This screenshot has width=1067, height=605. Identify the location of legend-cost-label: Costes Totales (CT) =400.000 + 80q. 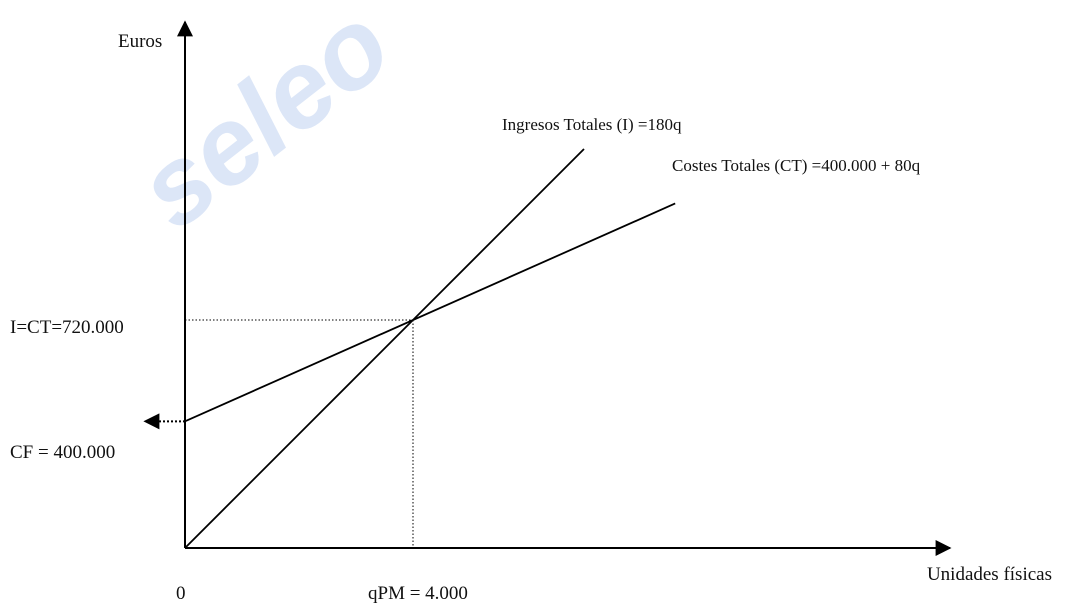
(796, 165).